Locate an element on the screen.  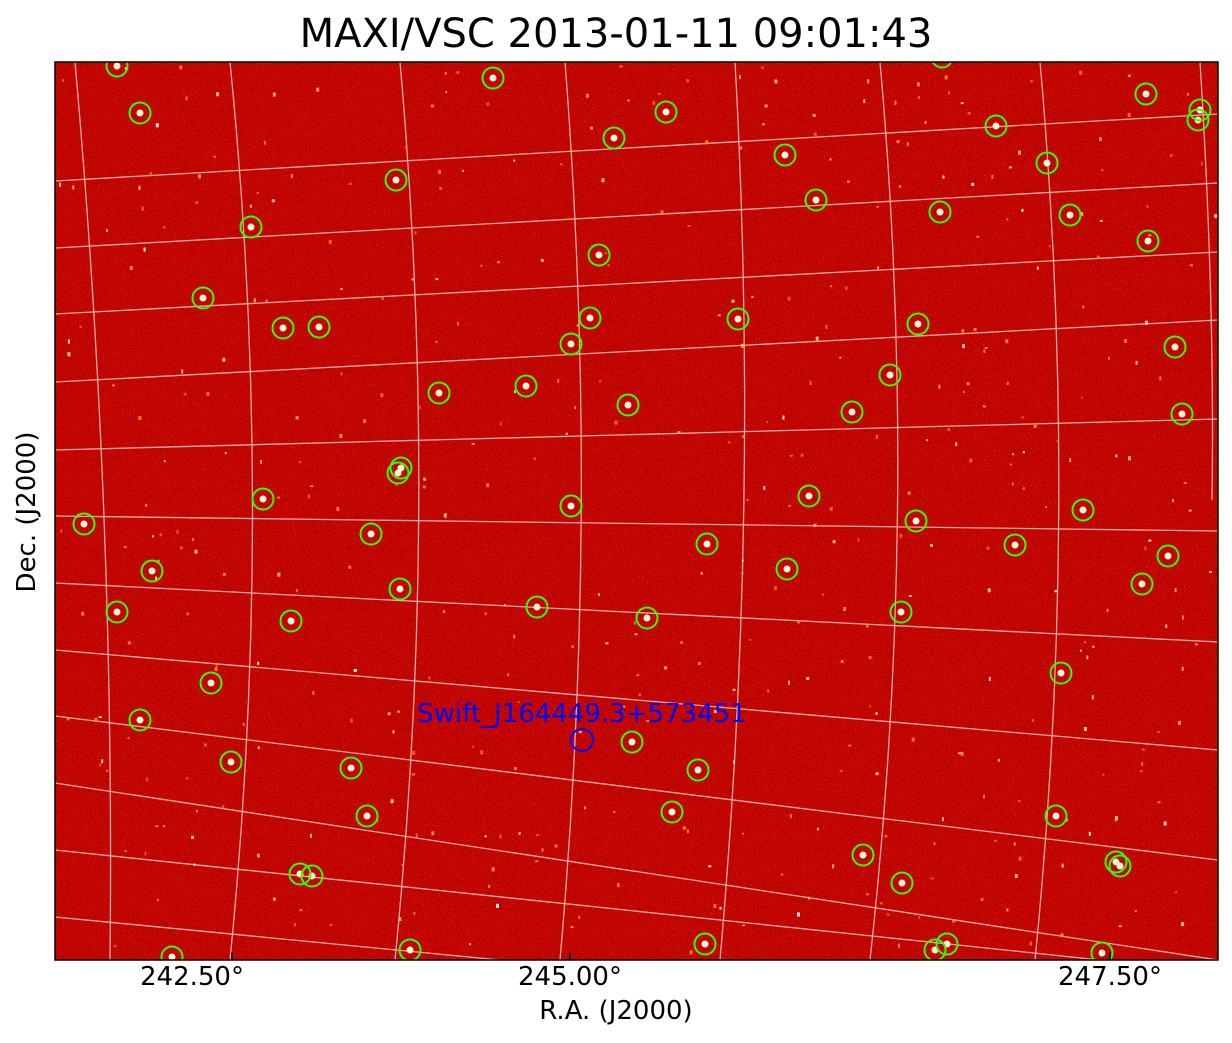
x-tick-marks is located at coordinates (671, 956).